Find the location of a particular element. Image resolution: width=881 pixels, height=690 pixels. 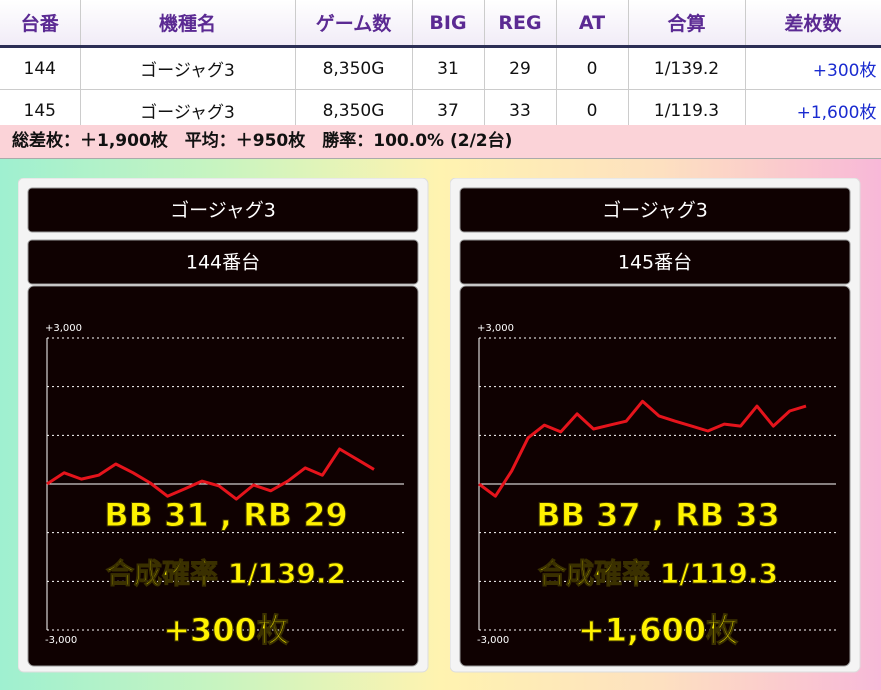

header-cell: 機種名 is located at coordinates (188, 24).